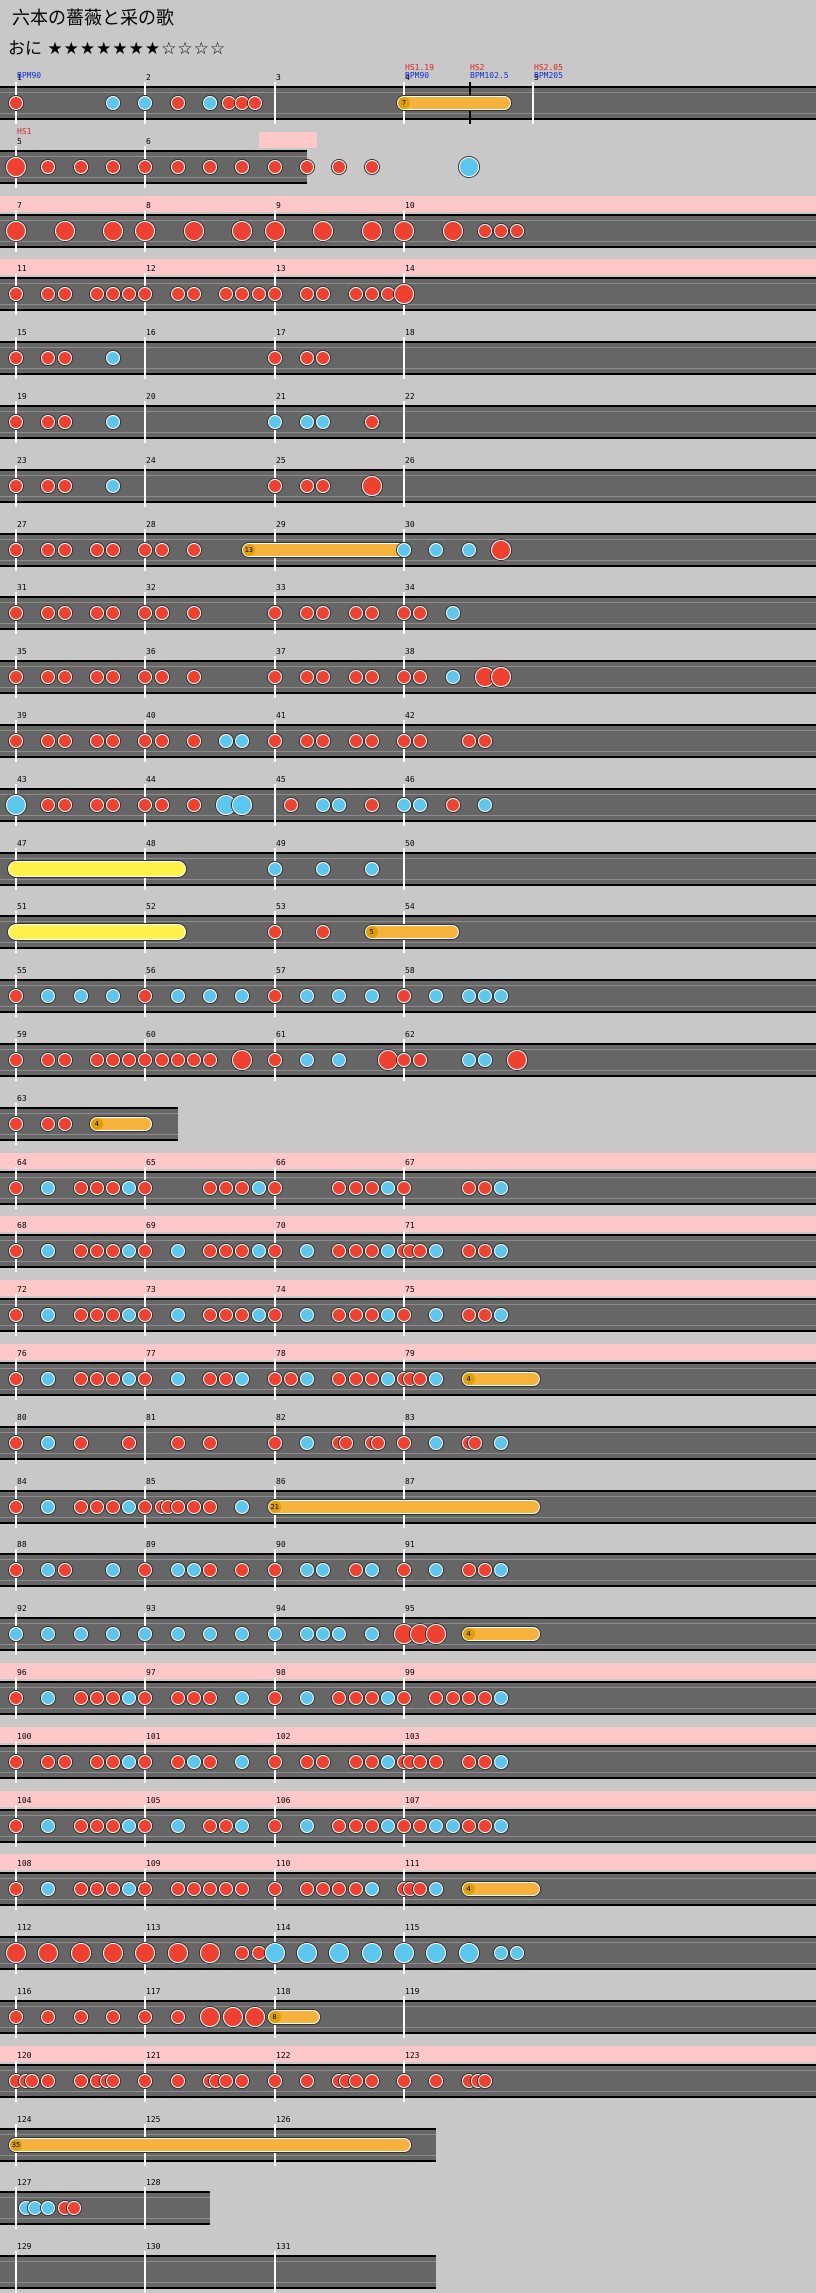 The height and width of the screenshot is (2293, 816). Describe the element at coordinates (283, 2055) in the screenshot. I see `measure-number: 122` at that location.